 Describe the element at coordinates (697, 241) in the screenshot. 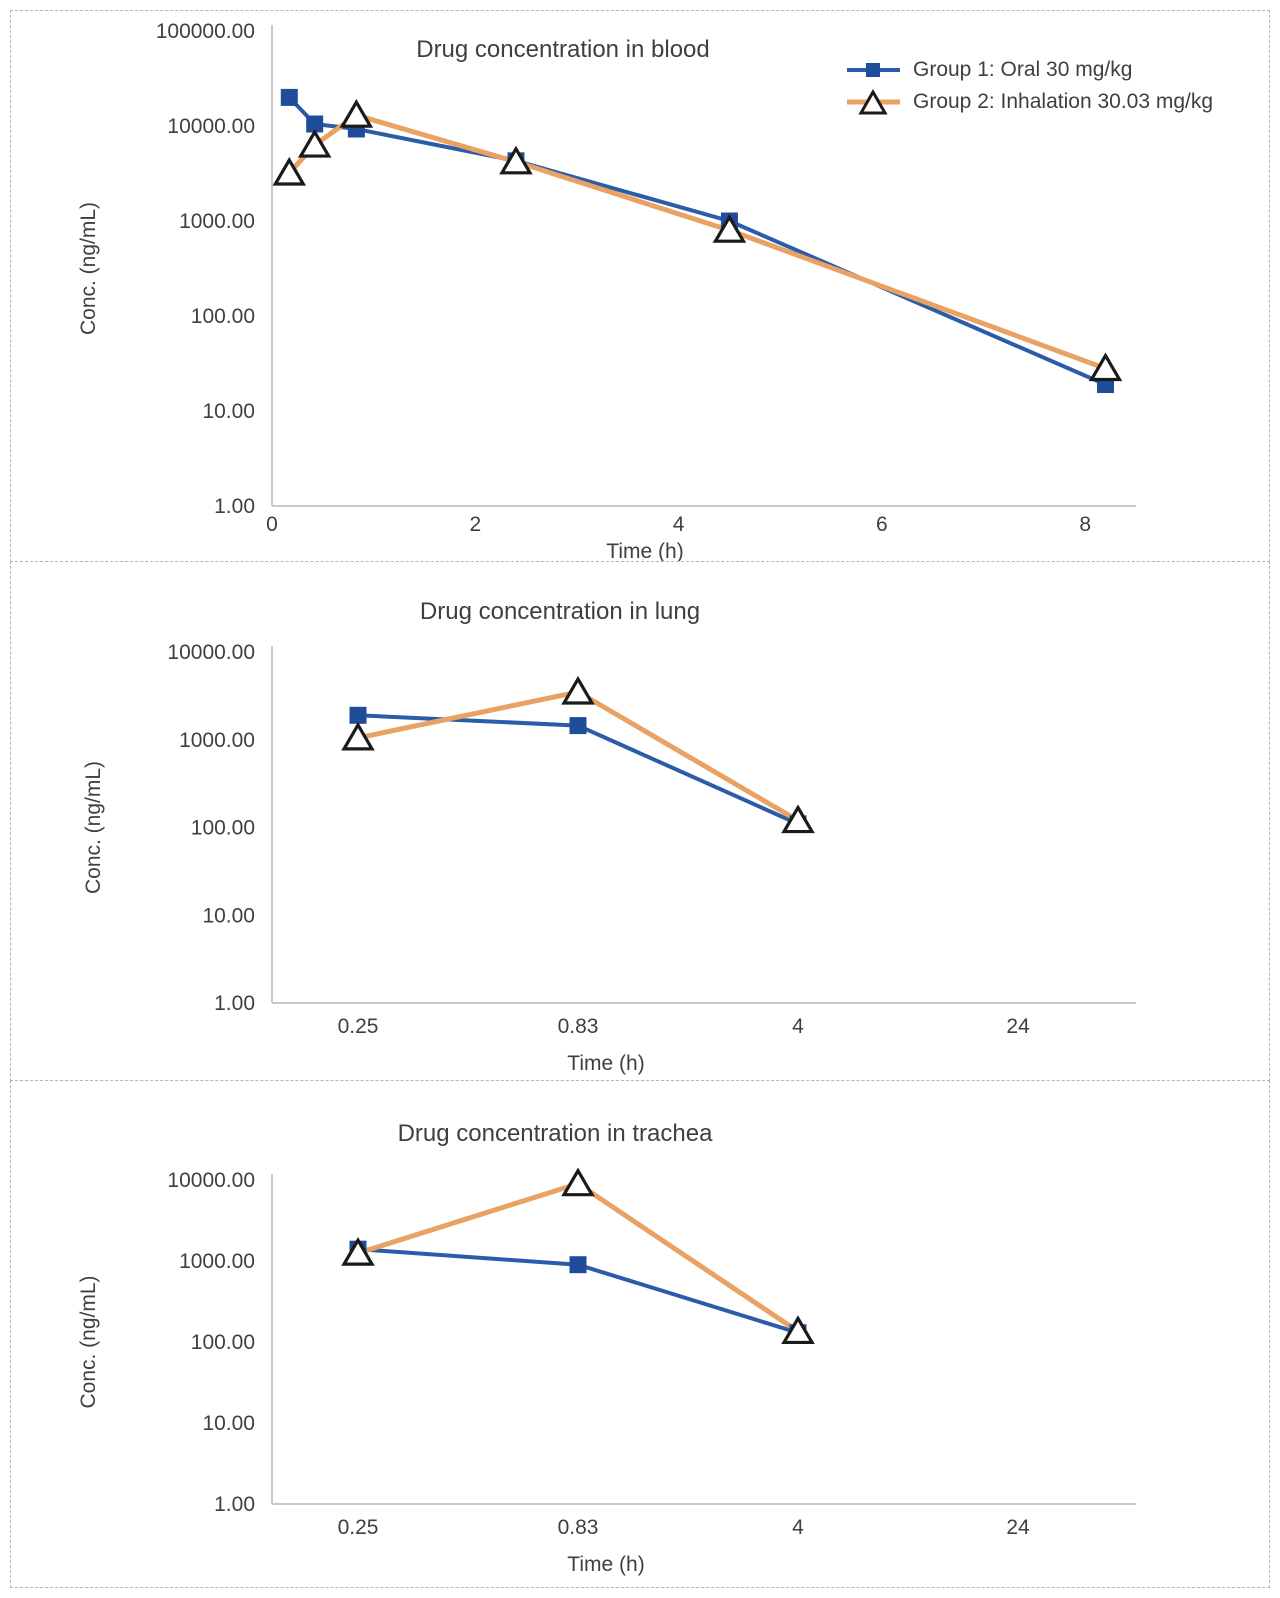

I see `group1-line` at that location.